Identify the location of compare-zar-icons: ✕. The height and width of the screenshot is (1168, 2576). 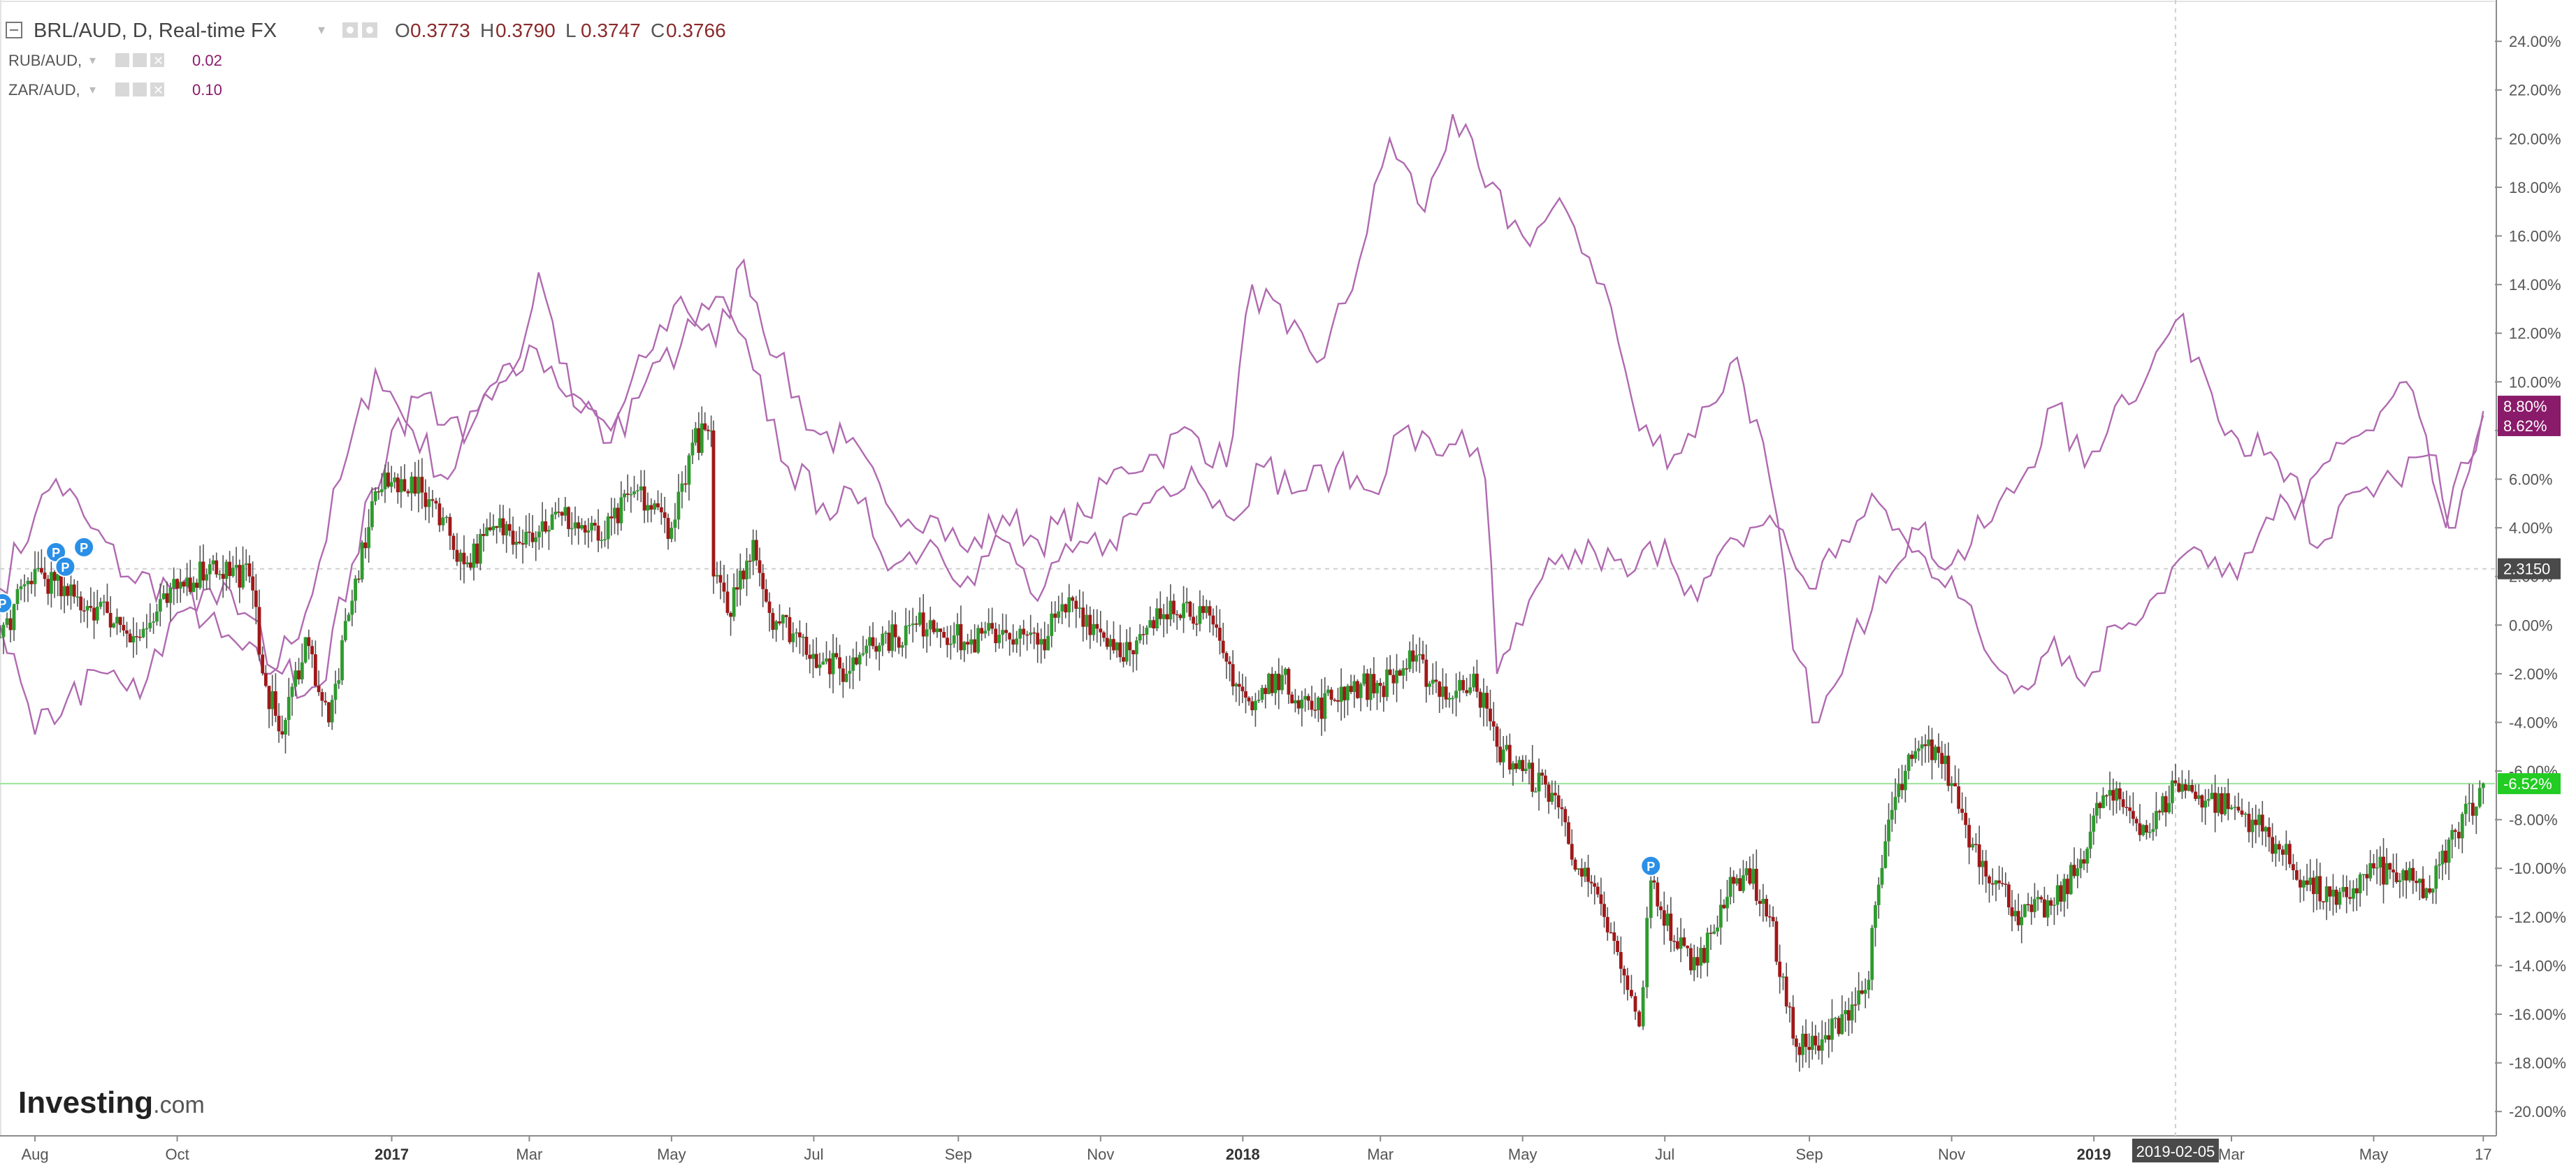
(139, 89).